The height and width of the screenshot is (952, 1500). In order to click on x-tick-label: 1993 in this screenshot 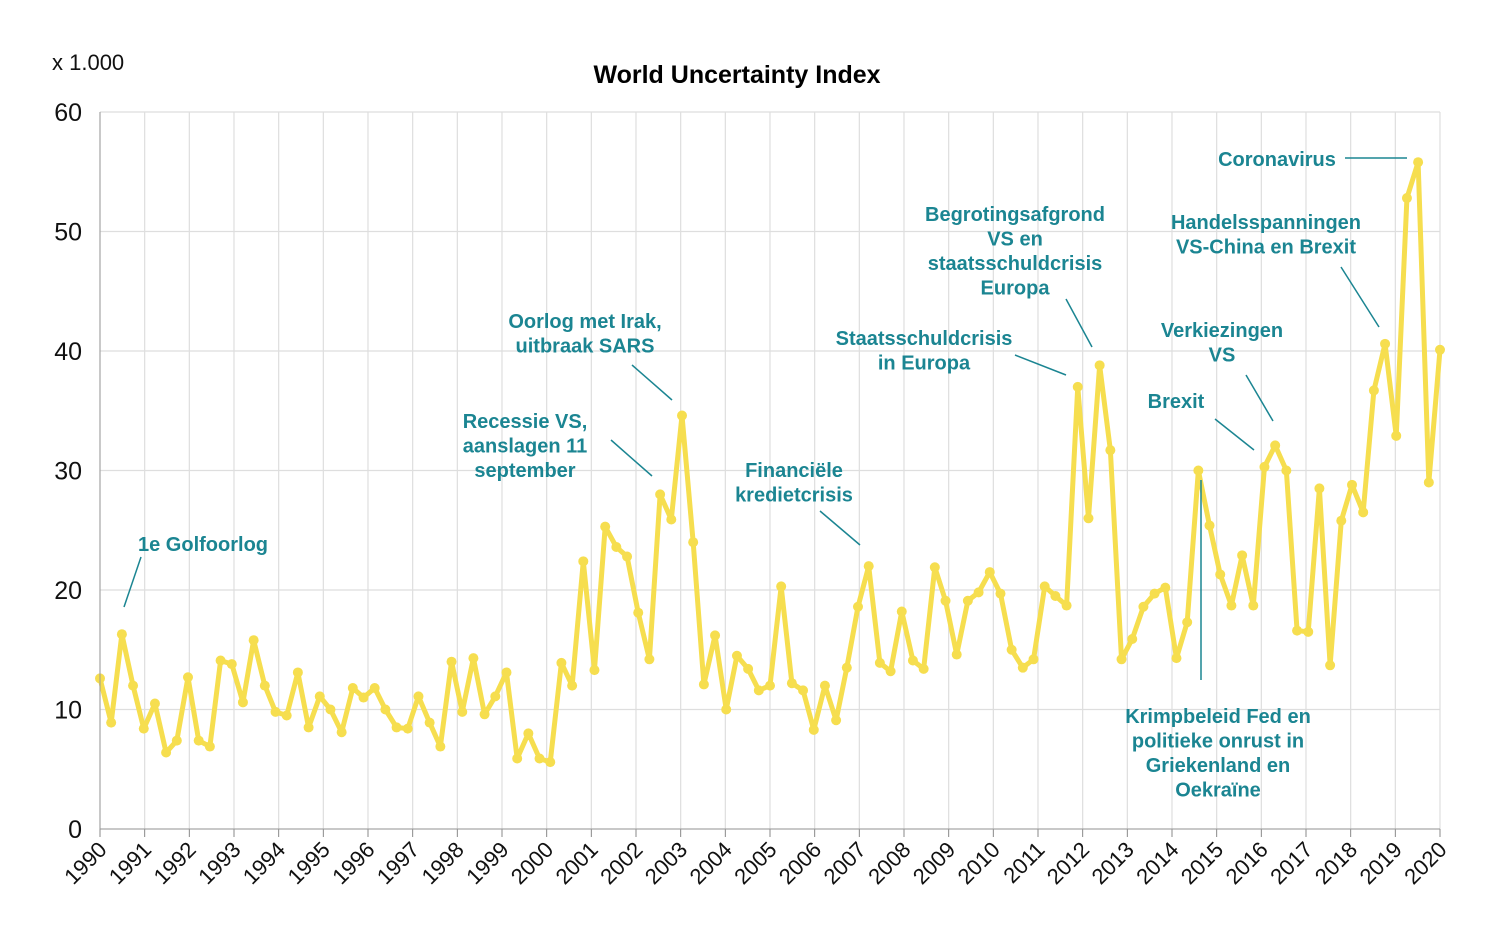, I will do `click(219, 863)`.